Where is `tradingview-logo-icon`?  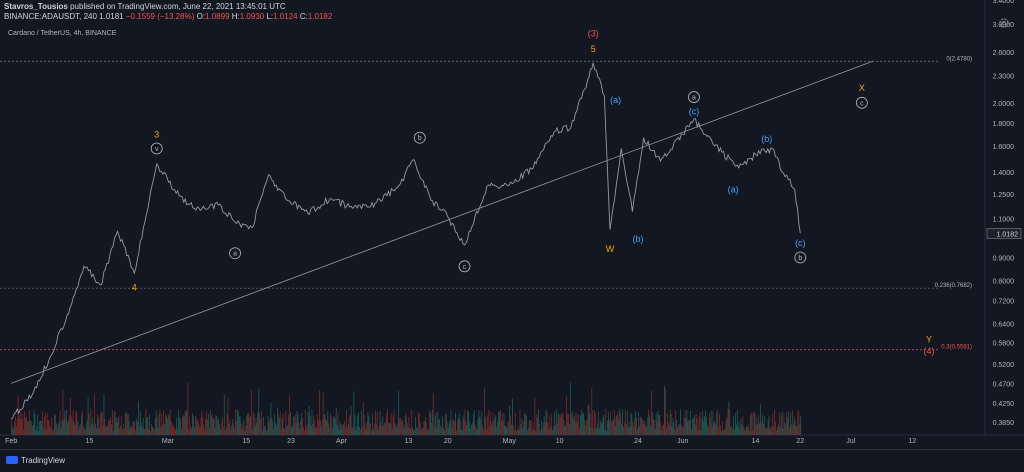
tradingview-logo-icon is located at coordinates (12, 460).